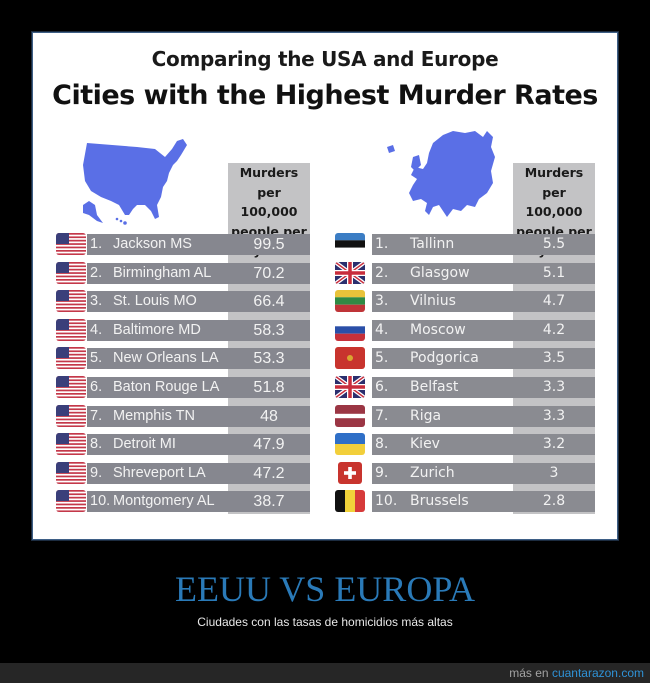 The width and height of the screenshot is (650, 683). Describe the element at coordinates (155, 301) in the screenshot. I see `city-name: St. Louis MO` at that location.